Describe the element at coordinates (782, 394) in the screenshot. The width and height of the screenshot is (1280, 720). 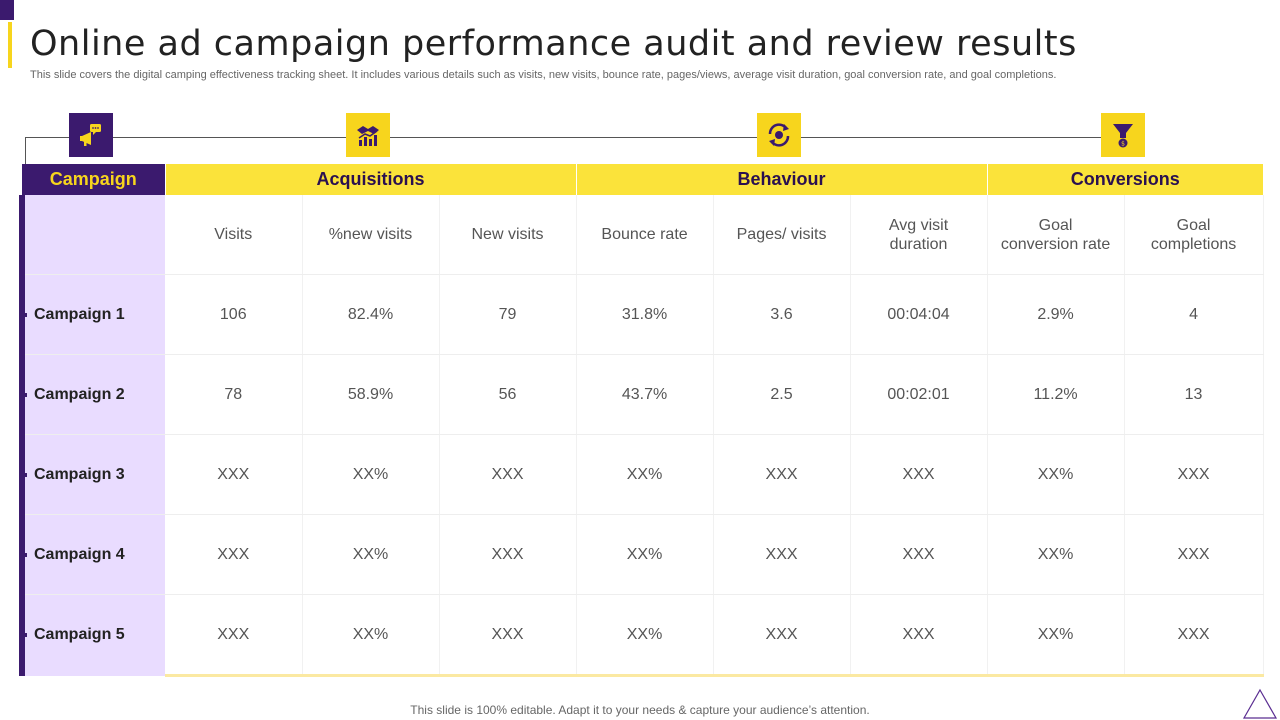
I see `value-cell: 2.5` at that location.